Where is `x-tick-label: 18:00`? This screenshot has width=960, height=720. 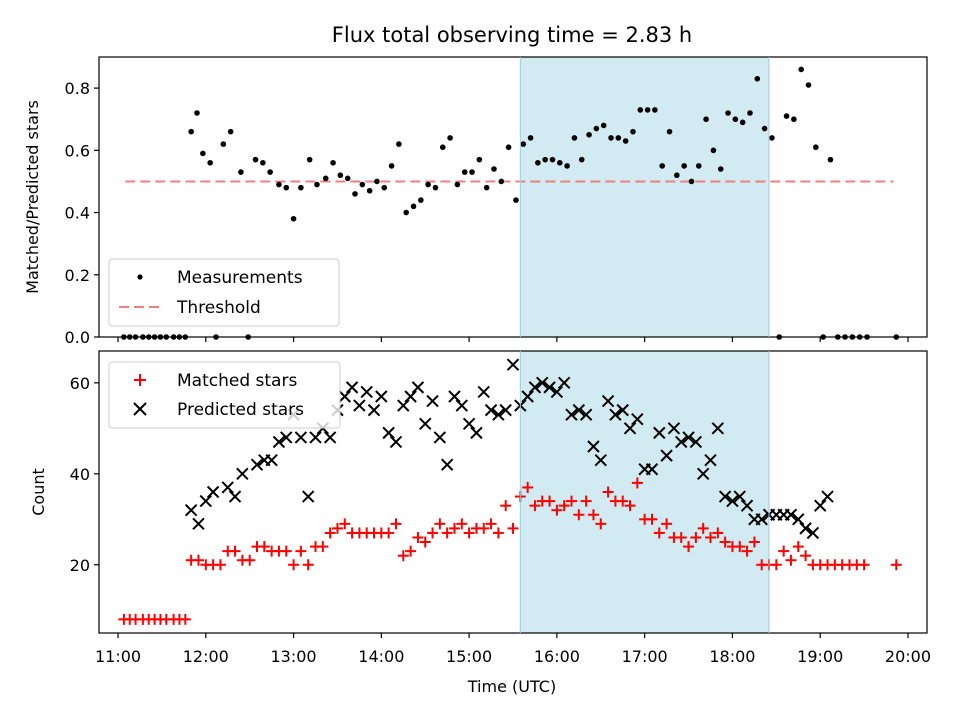 x-tick-label: 18:00 is located at coordinates (732, 656).